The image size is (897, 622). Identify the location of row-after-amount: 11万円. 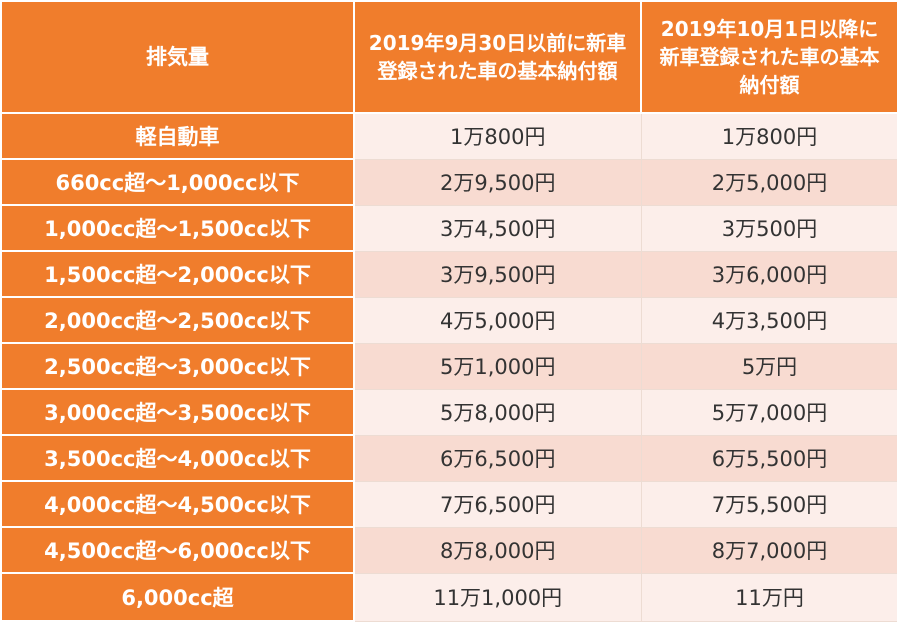
(768, 597).